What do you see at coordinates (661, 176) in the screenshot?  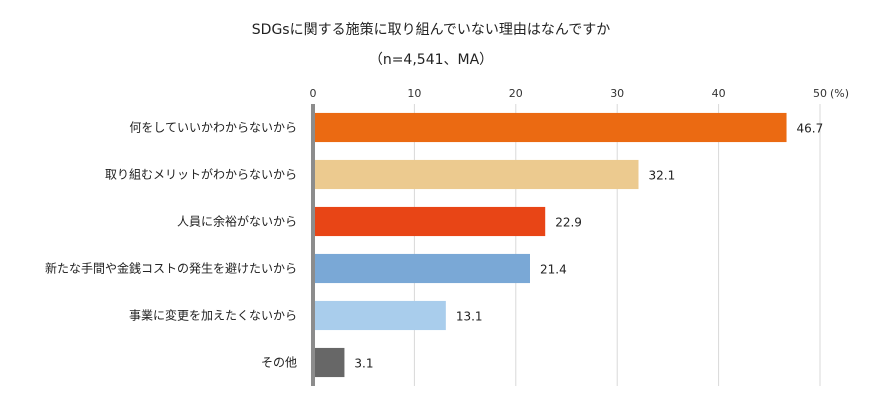 I see `value-label: 32.1` at bounding box center [661, 176].